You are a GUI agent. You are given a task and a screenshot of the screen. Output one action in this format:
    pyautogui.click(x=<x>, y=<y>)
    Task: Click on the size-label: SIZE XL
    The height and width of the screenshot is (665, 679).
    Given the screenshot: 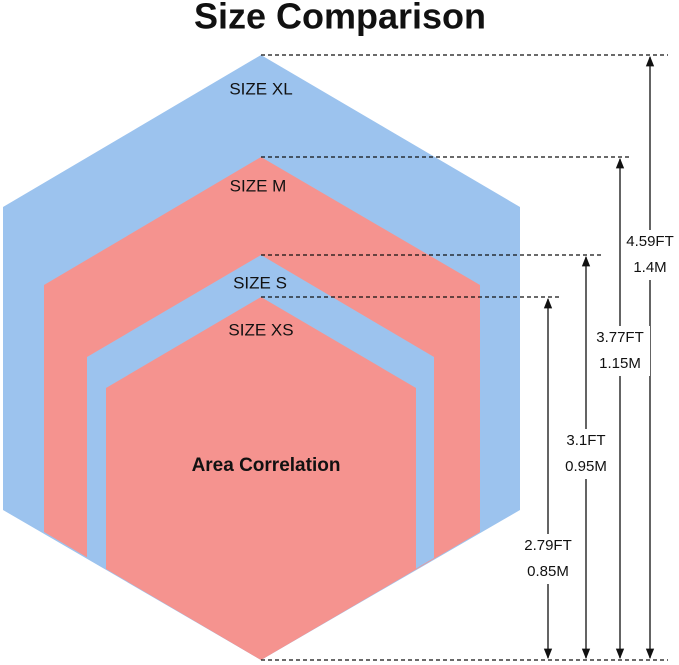 What is the action you would take?
    pyautogui.click(x=260, y=88)
    